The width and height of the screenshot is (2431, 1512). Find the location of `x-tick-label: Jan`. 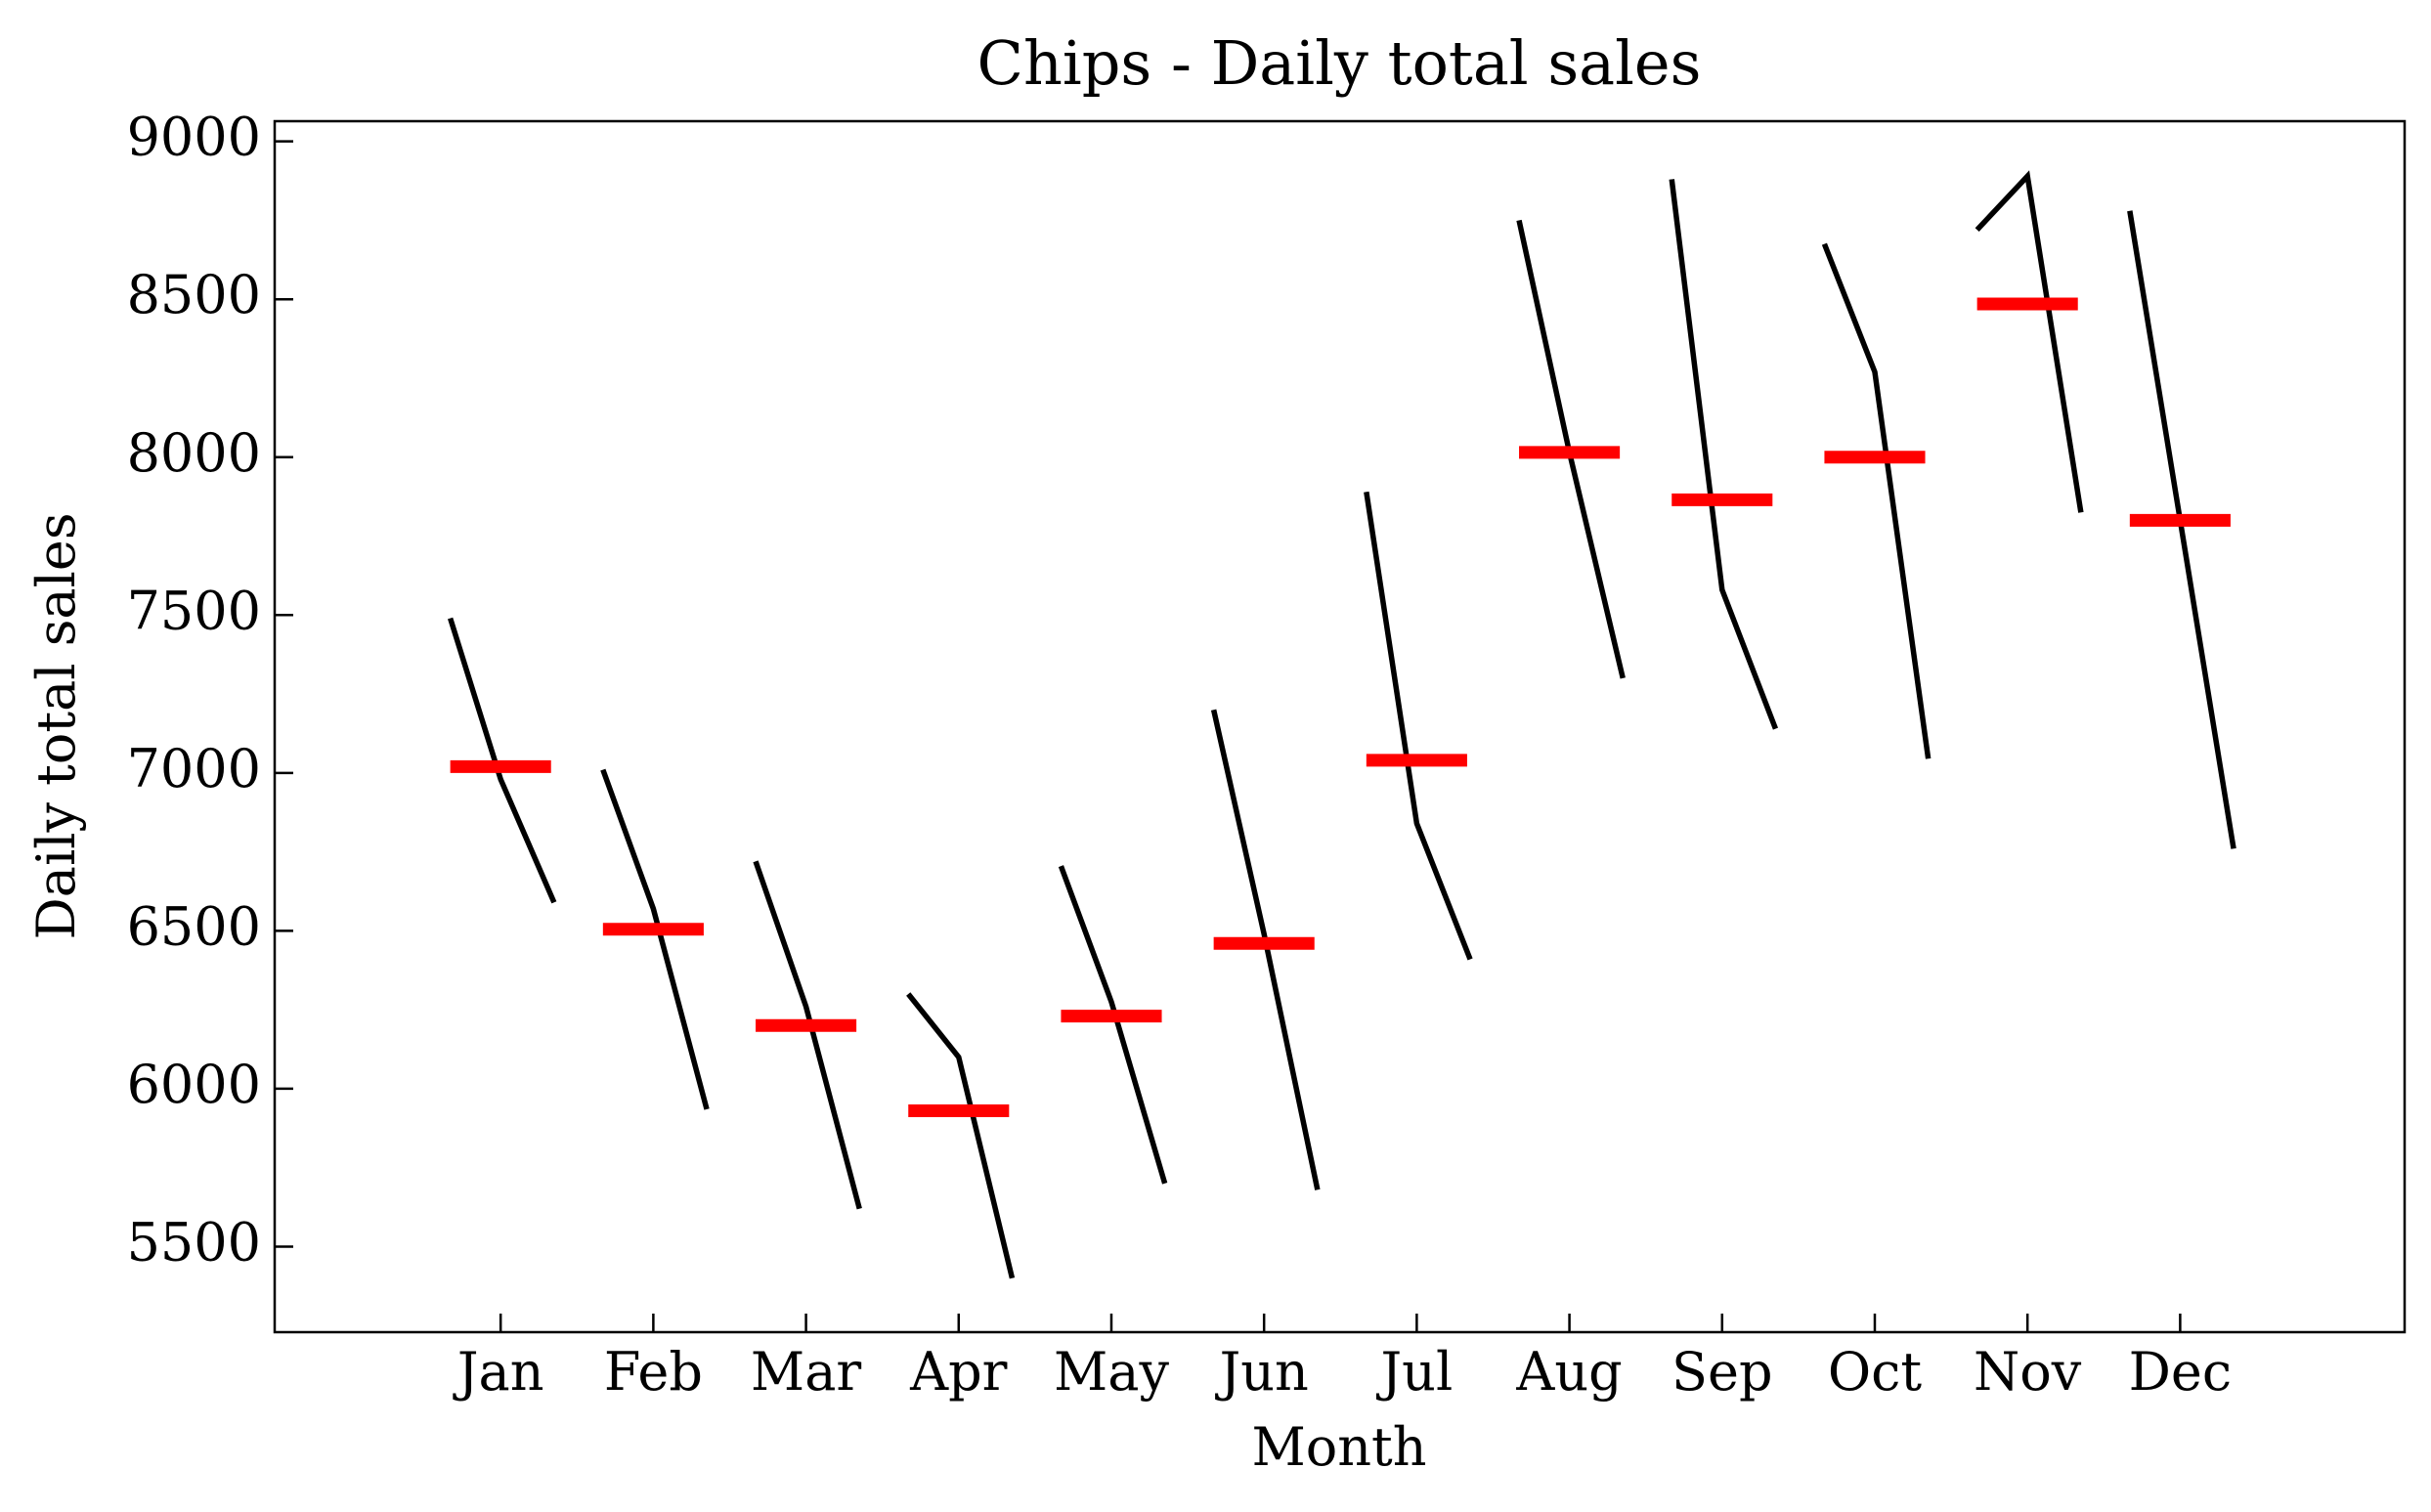

x-tick-label: Jan is located at coordinates (498, 1372).